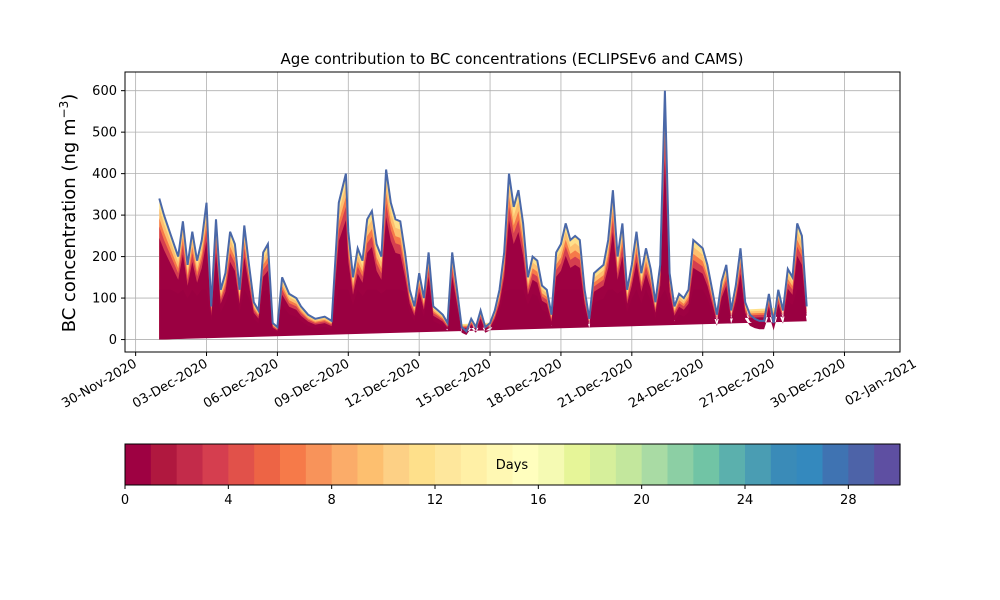 The width and height of the screenshot is (1000, 600). I want to click on y-axis-ticks: 0 100 200 300 400 500 600, so click(108, 216).